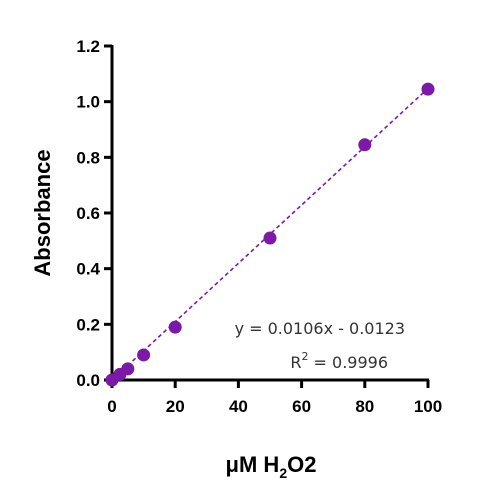  I want to click on x-tick-label: 60, so click(301, 406).